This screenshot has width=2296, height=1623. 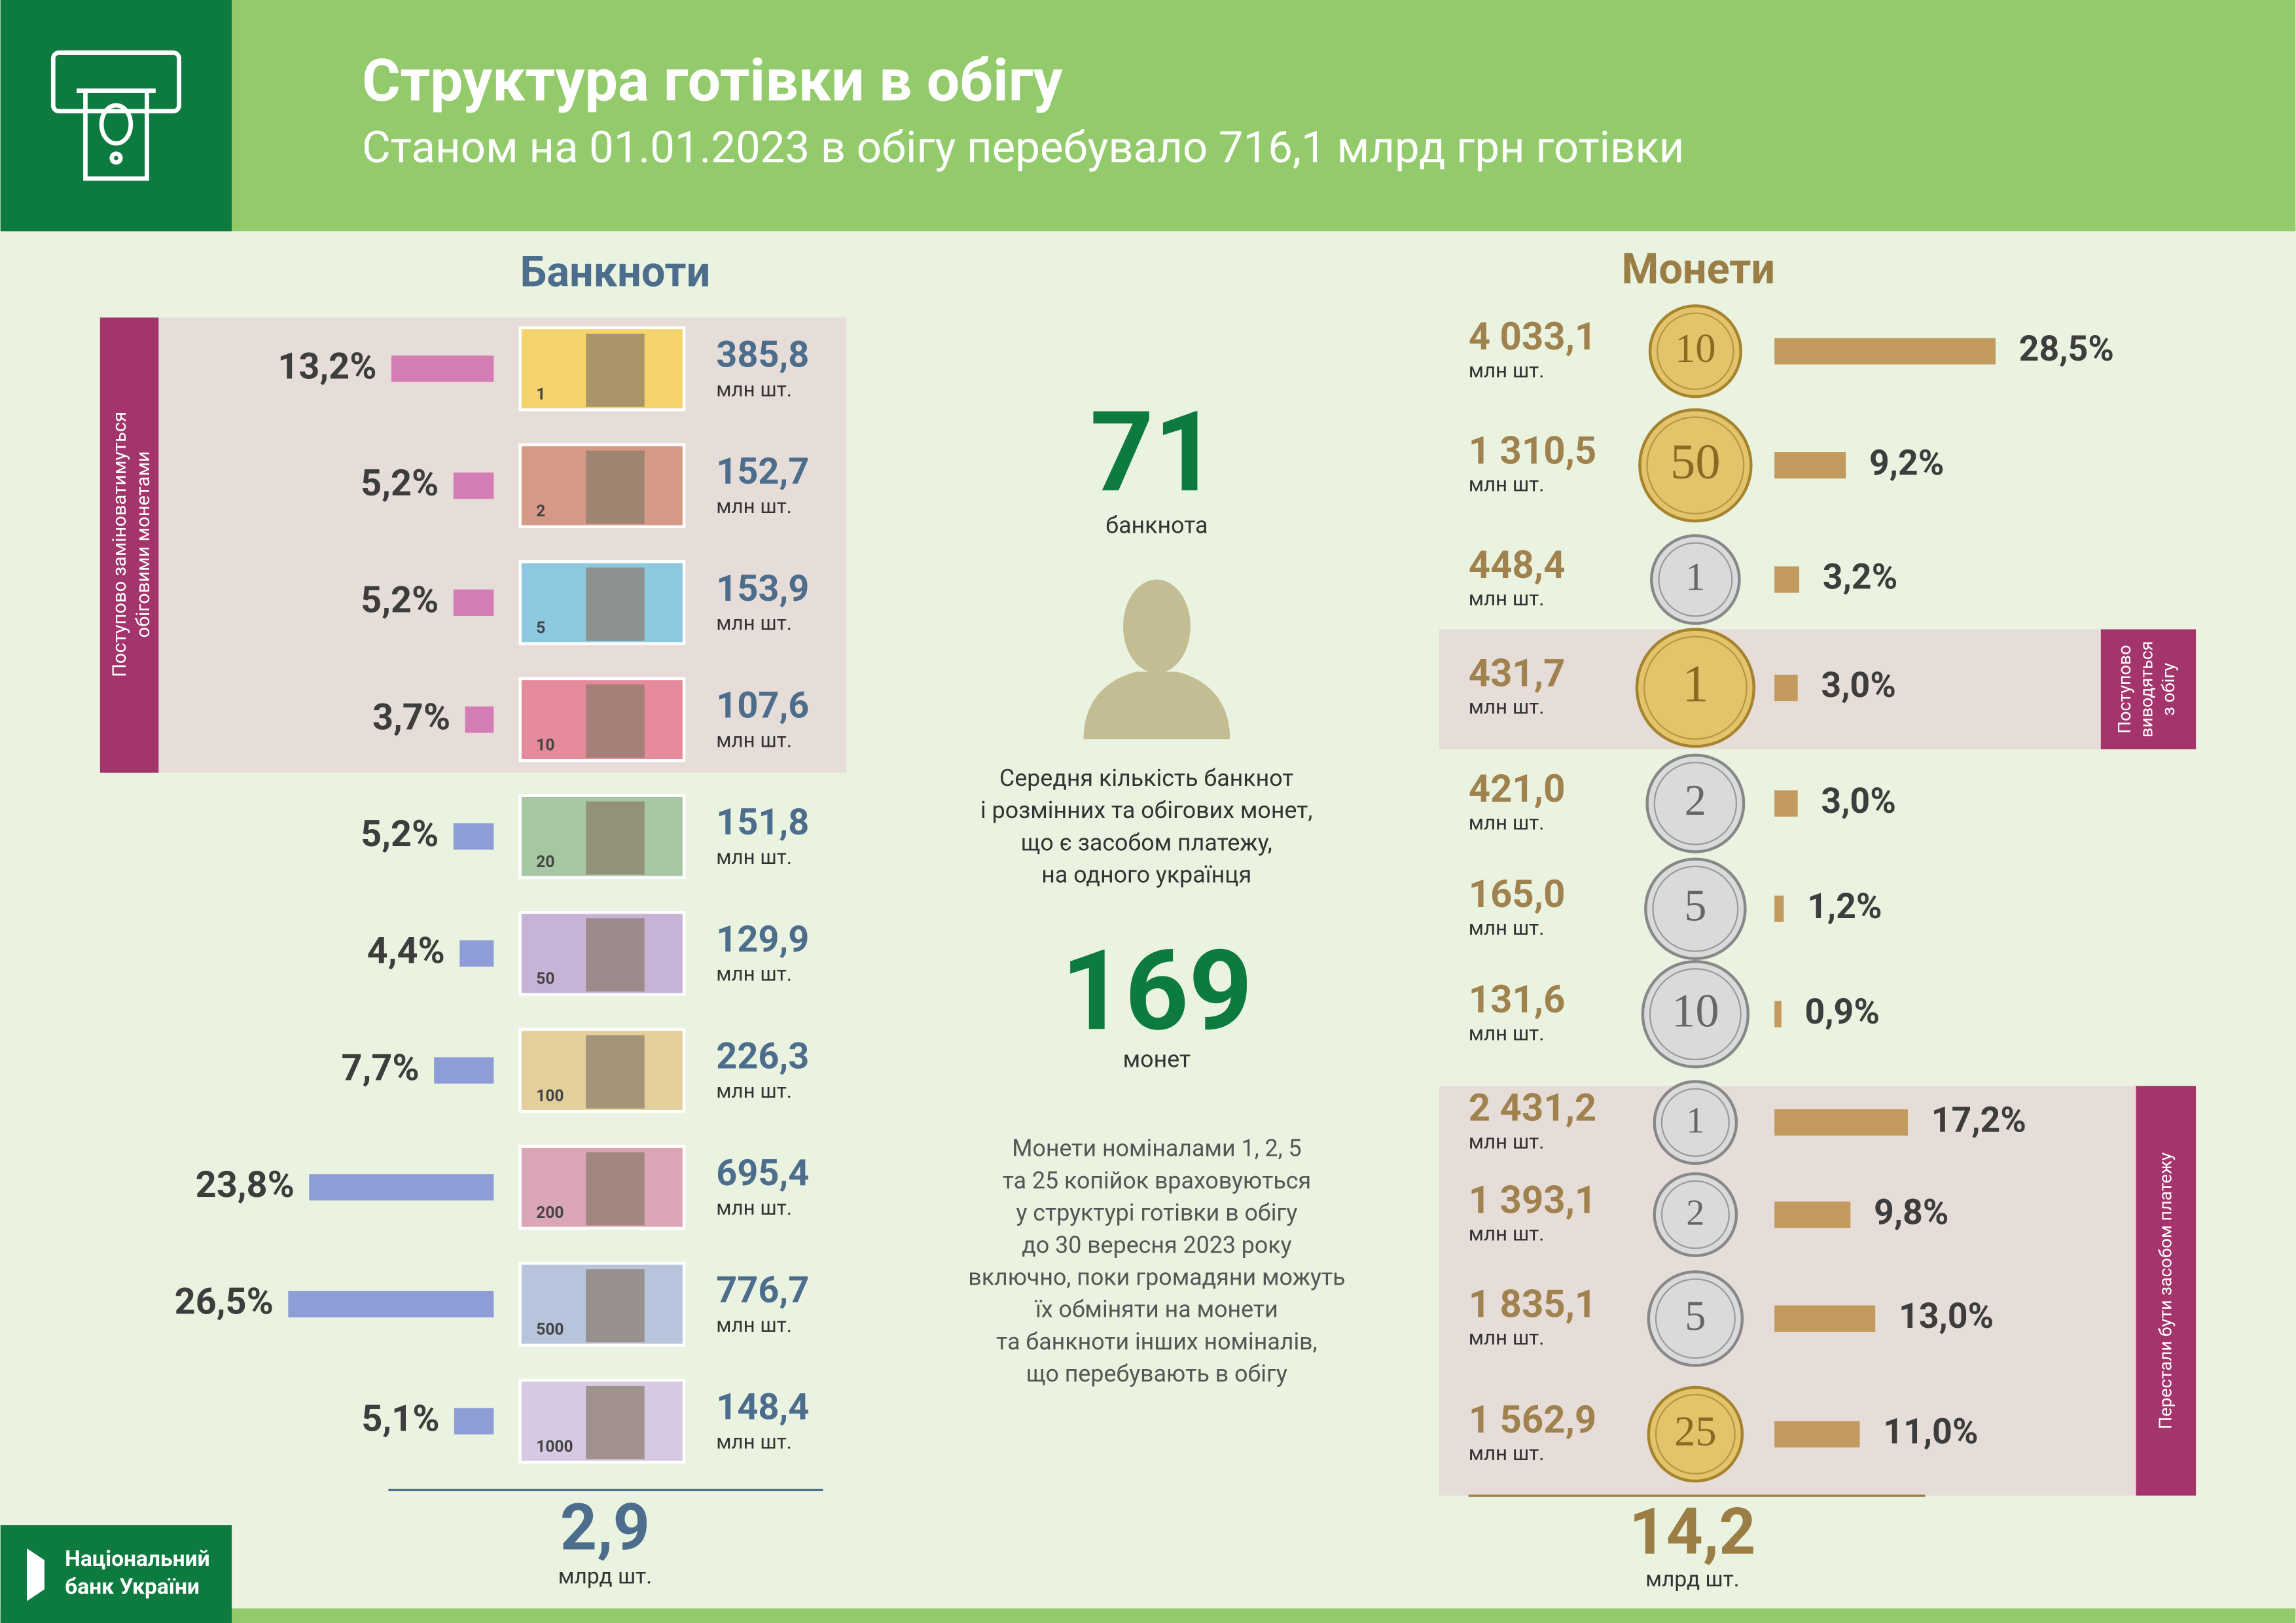 I want to click on header-band, so click(x=1148, y=116).